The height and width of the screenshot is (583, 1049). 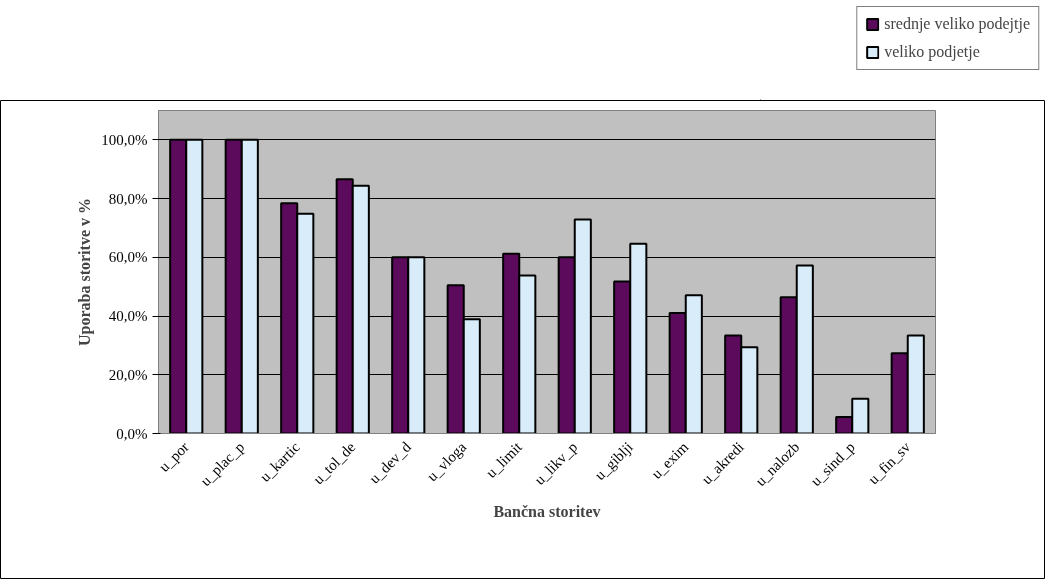 What do you see at coordinates (128, 316) in the screenshot?
I see `y-tick-label: 40,0%` at bounding box center [128, 316].